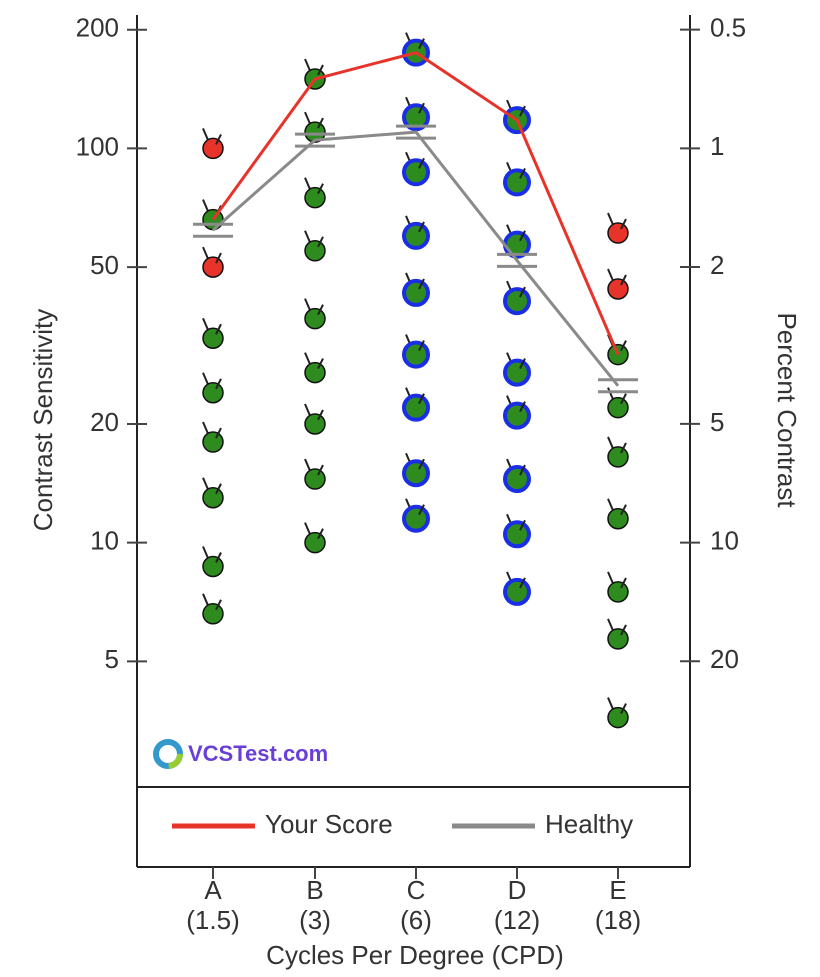  What do you see at coordinates (724, 540) in the screenshot?
I see `y2-tick-label: 10` at bounding box center [724, 540].